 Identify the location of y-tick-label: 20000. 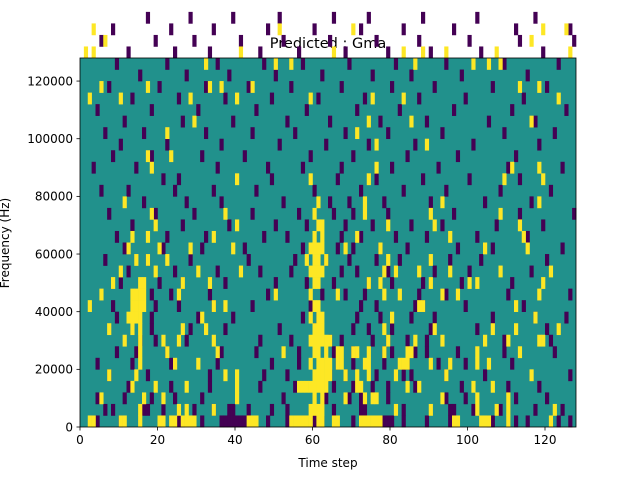
(54, 370).